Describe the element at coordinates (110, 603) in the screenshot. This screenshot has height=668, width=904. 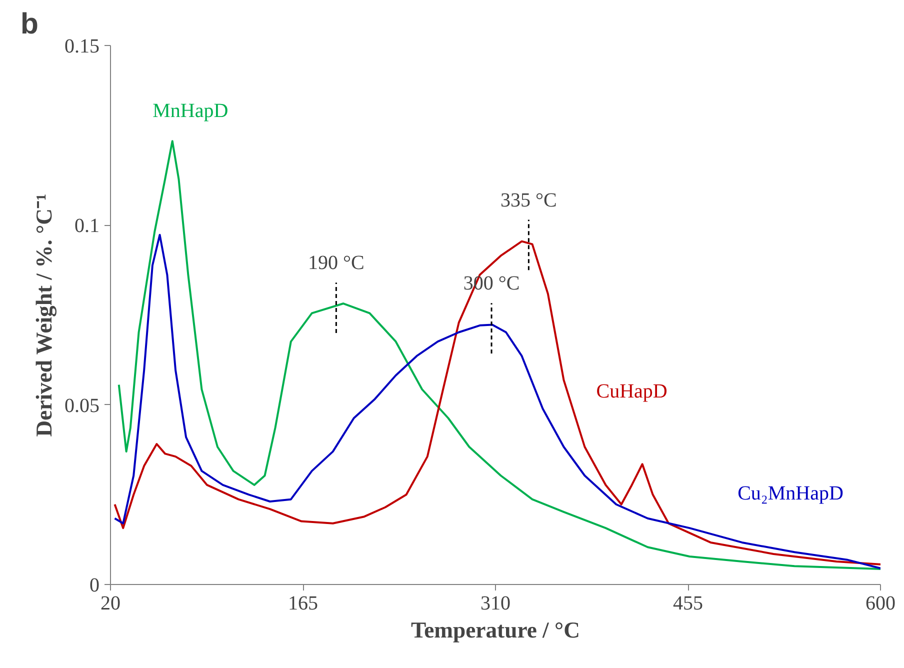
I see `x-tick-label: 20` at that location.